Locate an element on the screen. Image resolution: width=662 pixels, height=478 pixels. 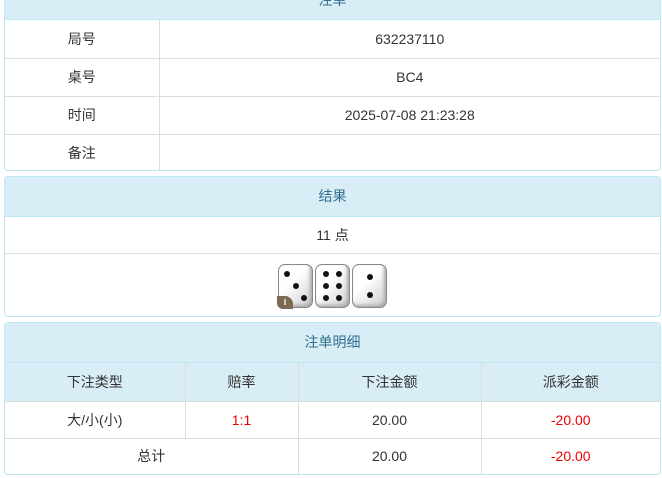
table-header-row: 下注类型 赔率 下注金额 派彩金额 is located at coordinates (332, 382).